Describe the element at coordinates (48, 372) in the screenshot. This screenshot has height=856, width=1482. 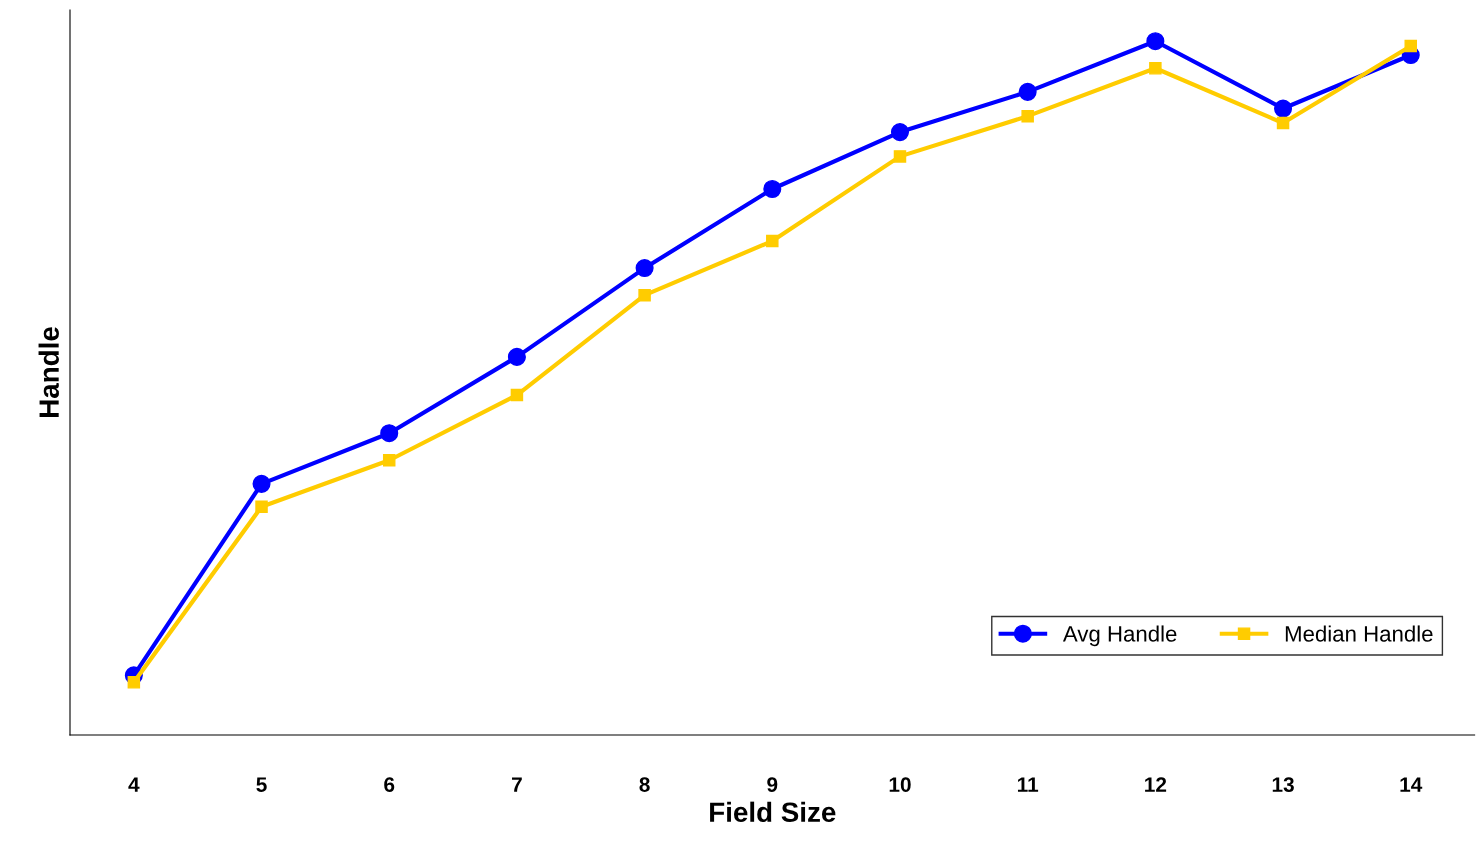
I see `y-axis-title: Handle` at that location.